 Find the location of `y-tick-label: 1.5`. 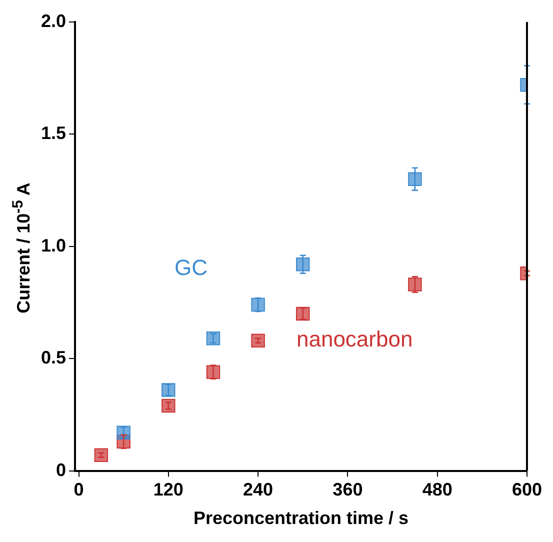

y-tick-label: 1.5 is located at coordinates (53, 133).